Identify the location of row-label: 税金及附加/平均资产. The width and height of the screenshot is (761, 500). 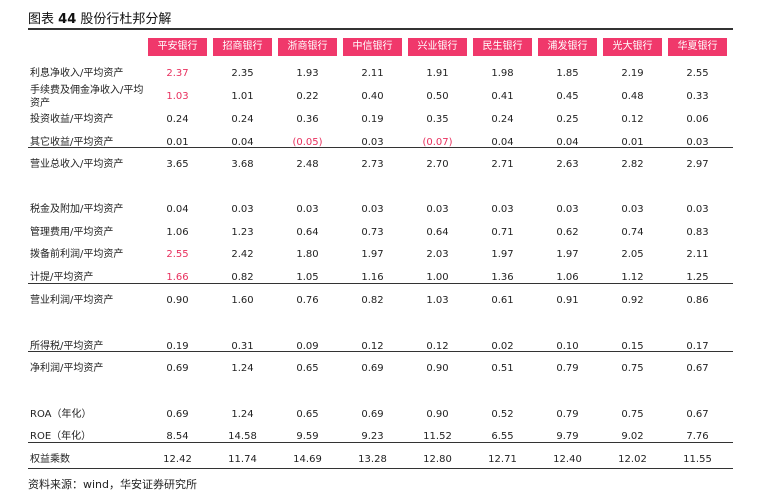
(77, 209).